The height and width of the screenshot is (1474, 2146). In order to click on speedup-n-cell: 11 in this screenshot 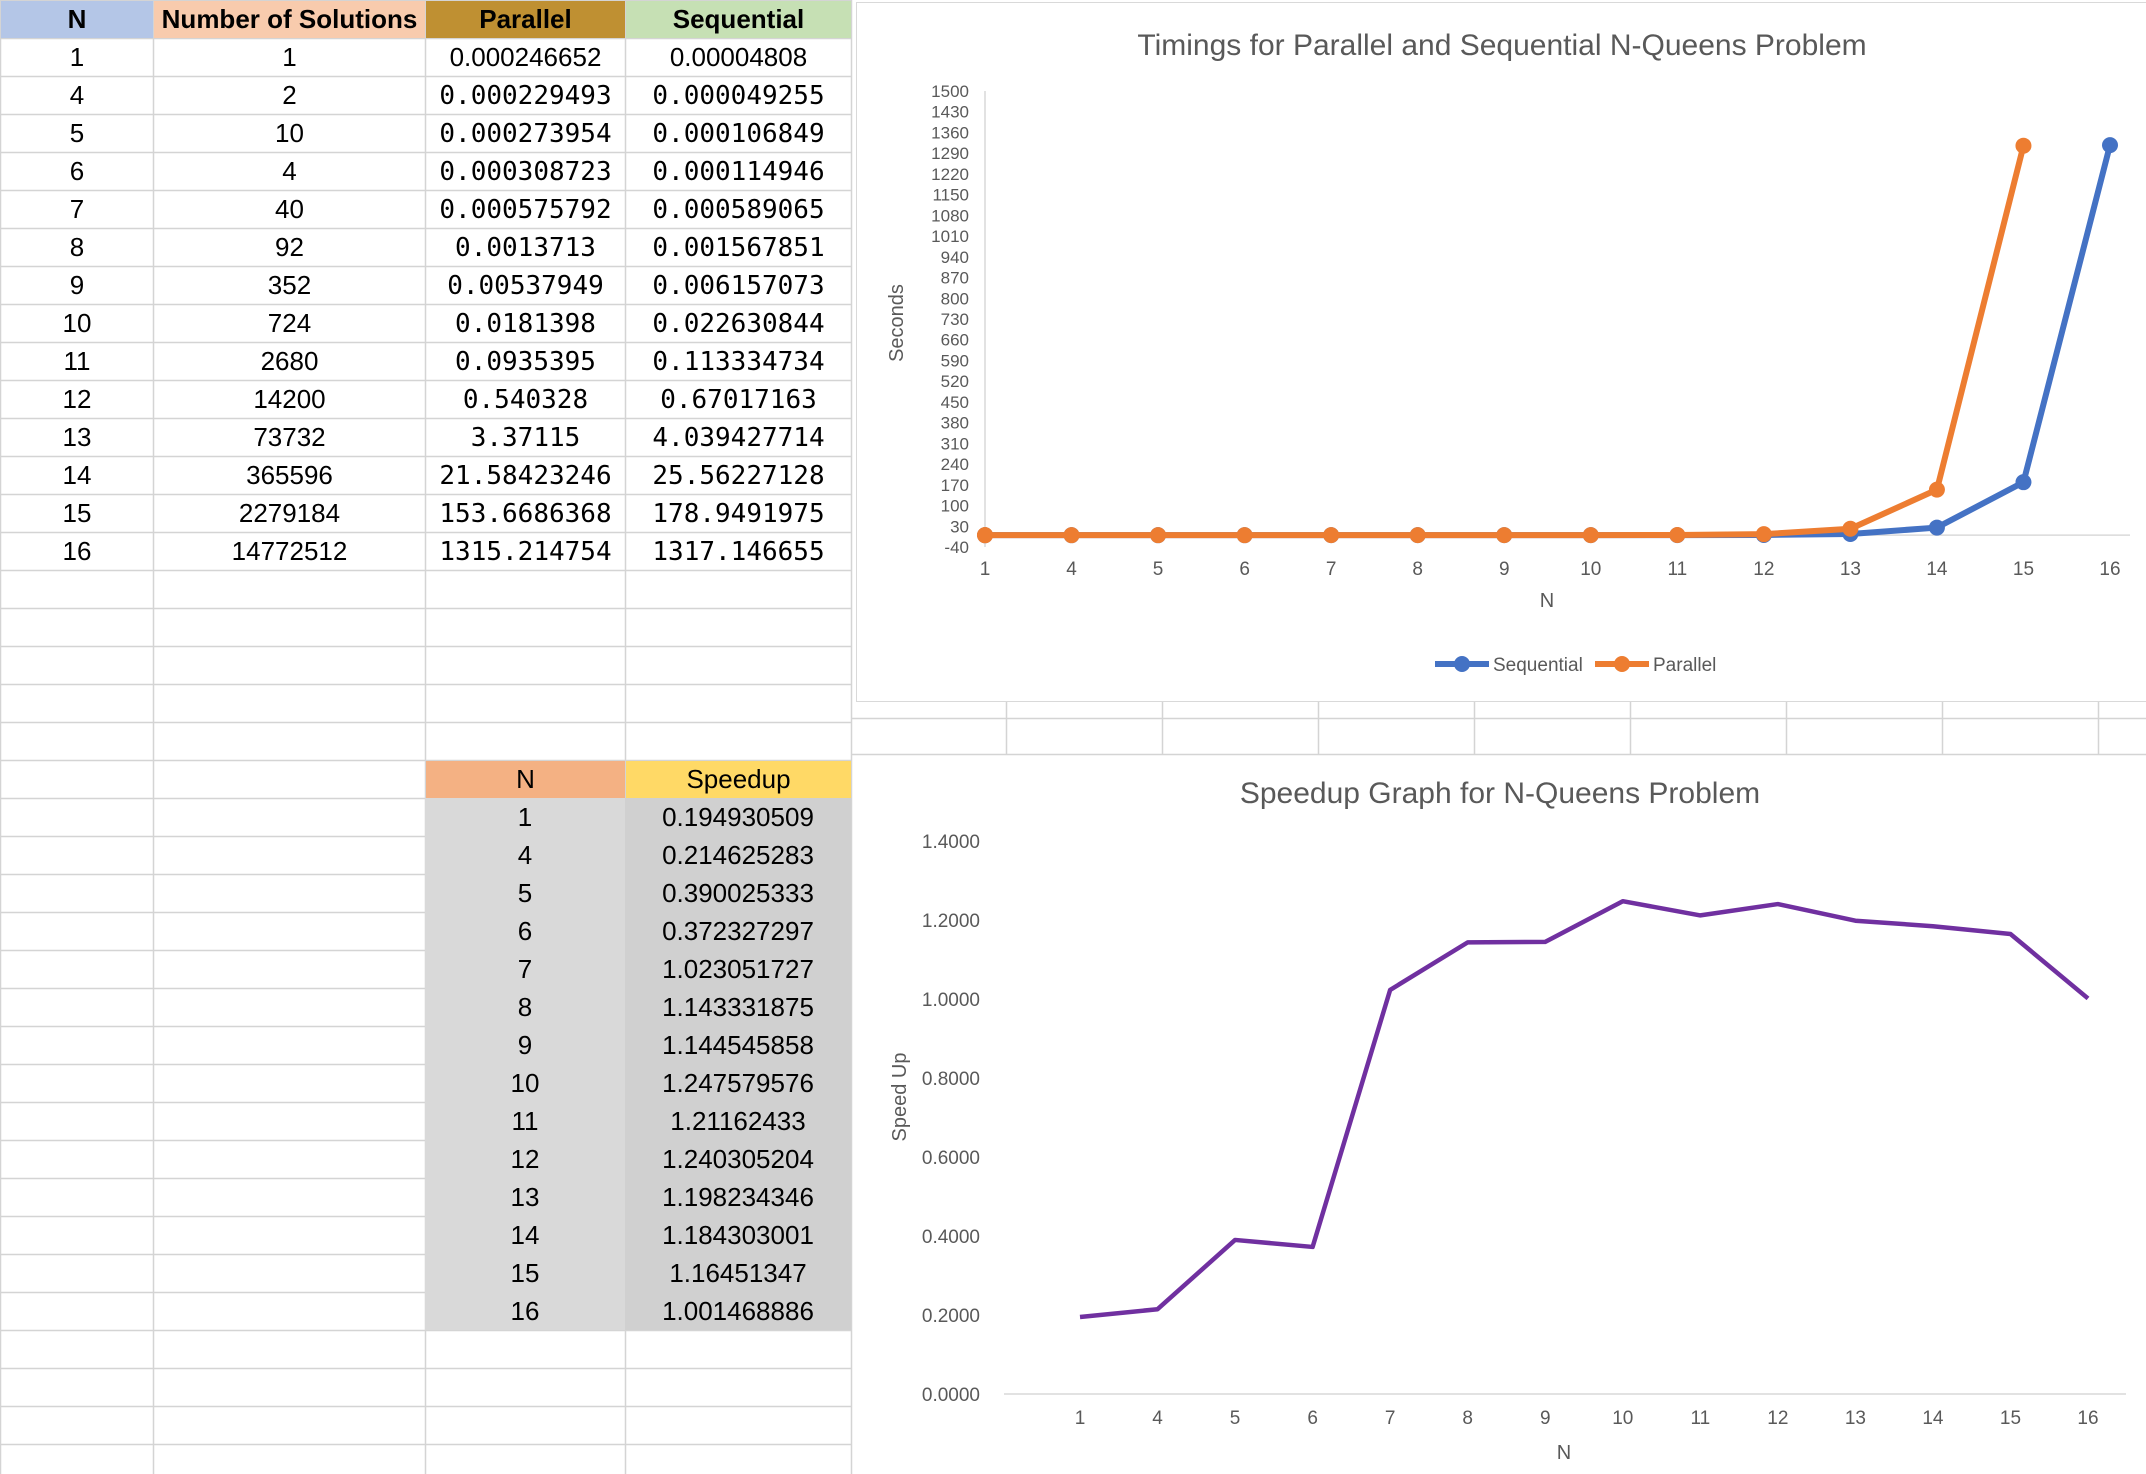, I will do `click(525, 1121)`.